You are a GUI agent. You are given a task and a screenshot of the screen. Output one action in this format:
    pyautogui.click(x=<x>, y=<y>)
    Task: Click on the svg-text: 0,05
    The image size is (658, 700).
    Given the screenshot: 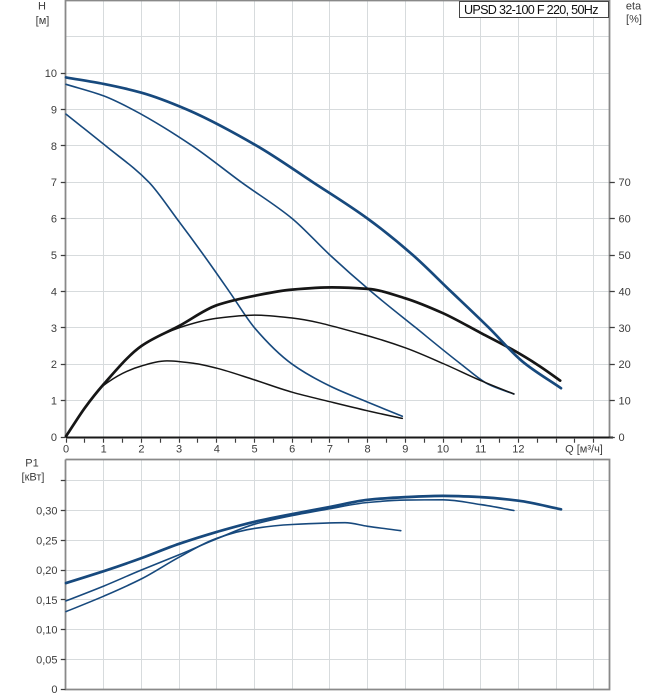 What is the action you would take?
    pyautogui.click(x=46, y=660)
    